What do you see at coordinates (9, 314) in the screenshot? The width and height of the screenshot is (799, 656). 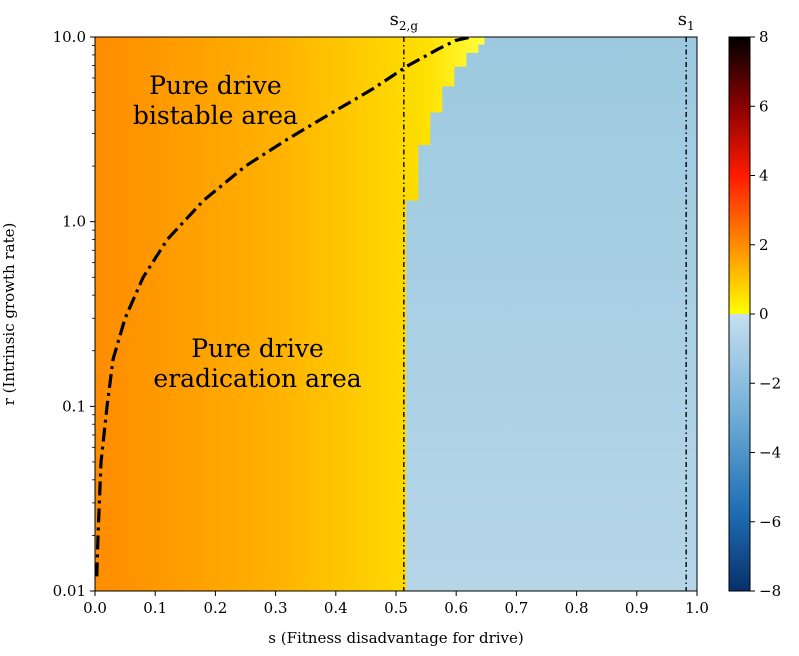 I see `y-axis-label: r (Intrinsic growth rate)` at bounding box center [9, 314].